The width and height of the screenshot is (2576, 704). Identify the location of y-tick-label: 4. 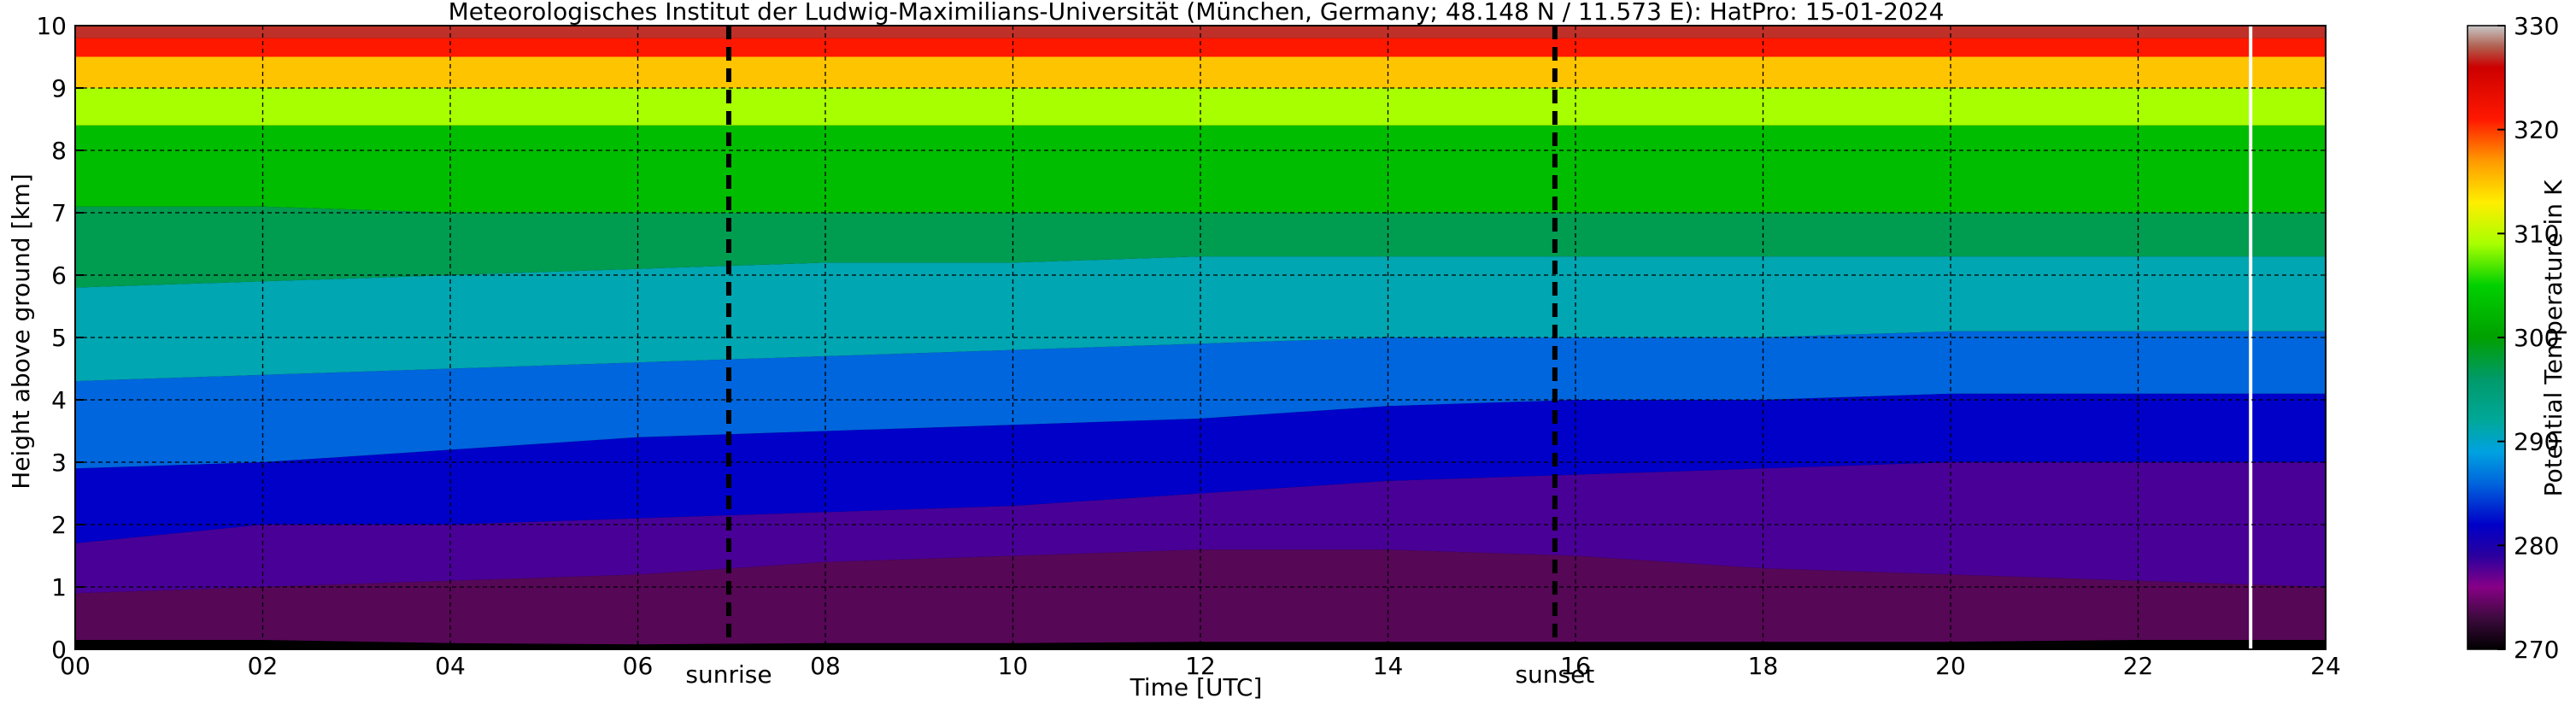
(59, 400).